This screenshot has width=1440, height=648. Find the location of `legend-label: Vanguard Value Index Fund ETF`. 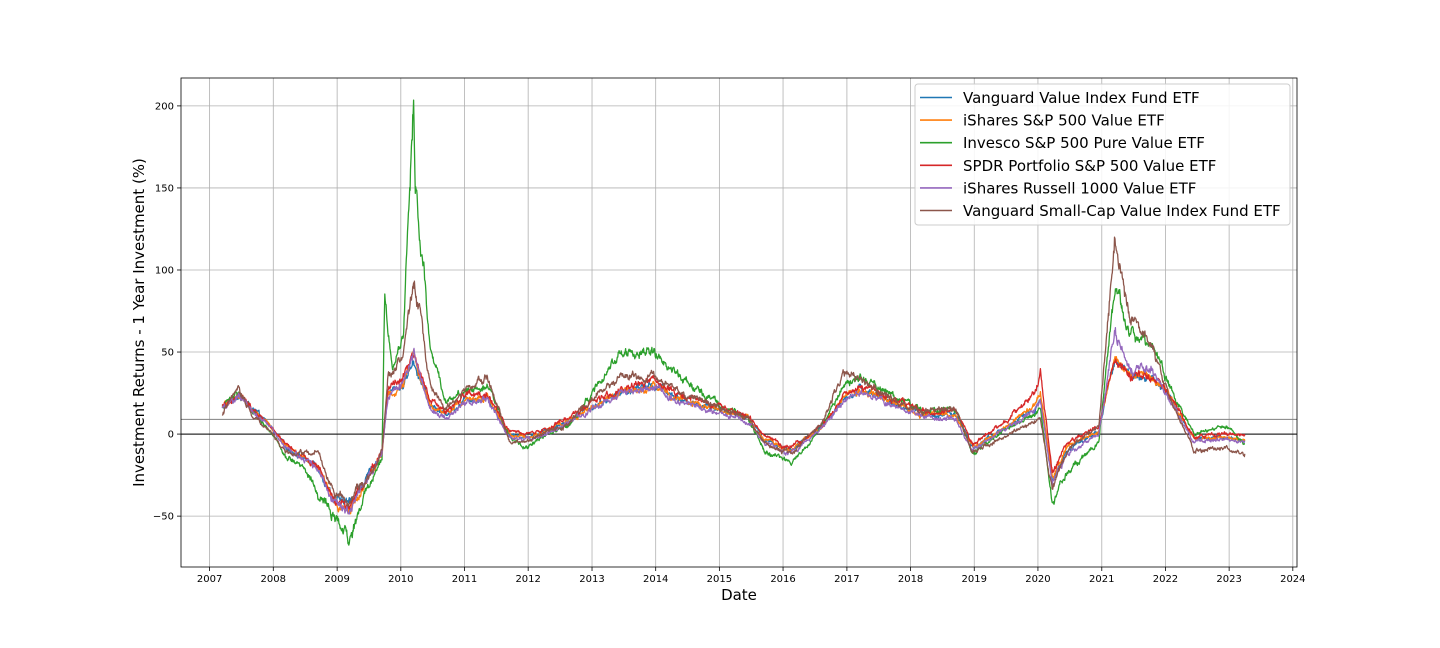

legend-label: Vanguard Value Index Fund ETF is located at coordinates (1081, 98).